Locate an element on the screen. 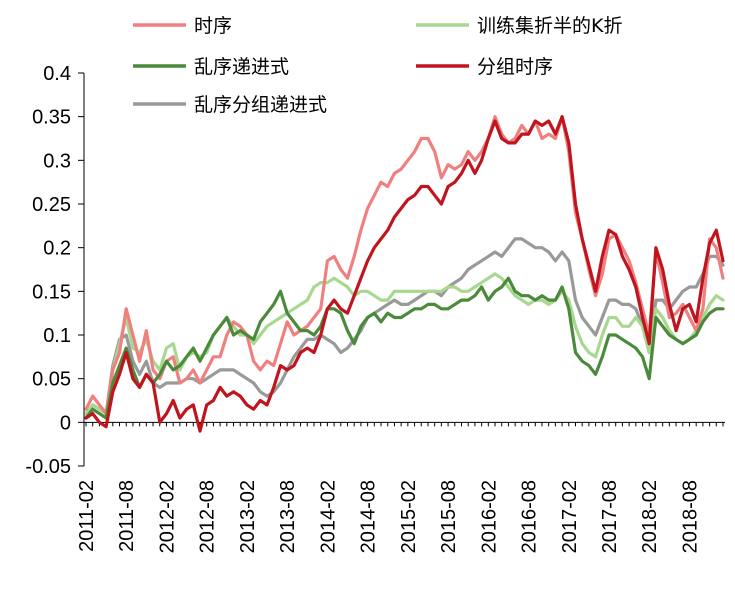  x-tick-label: 2016-08 is located at coordinates (530, 516).